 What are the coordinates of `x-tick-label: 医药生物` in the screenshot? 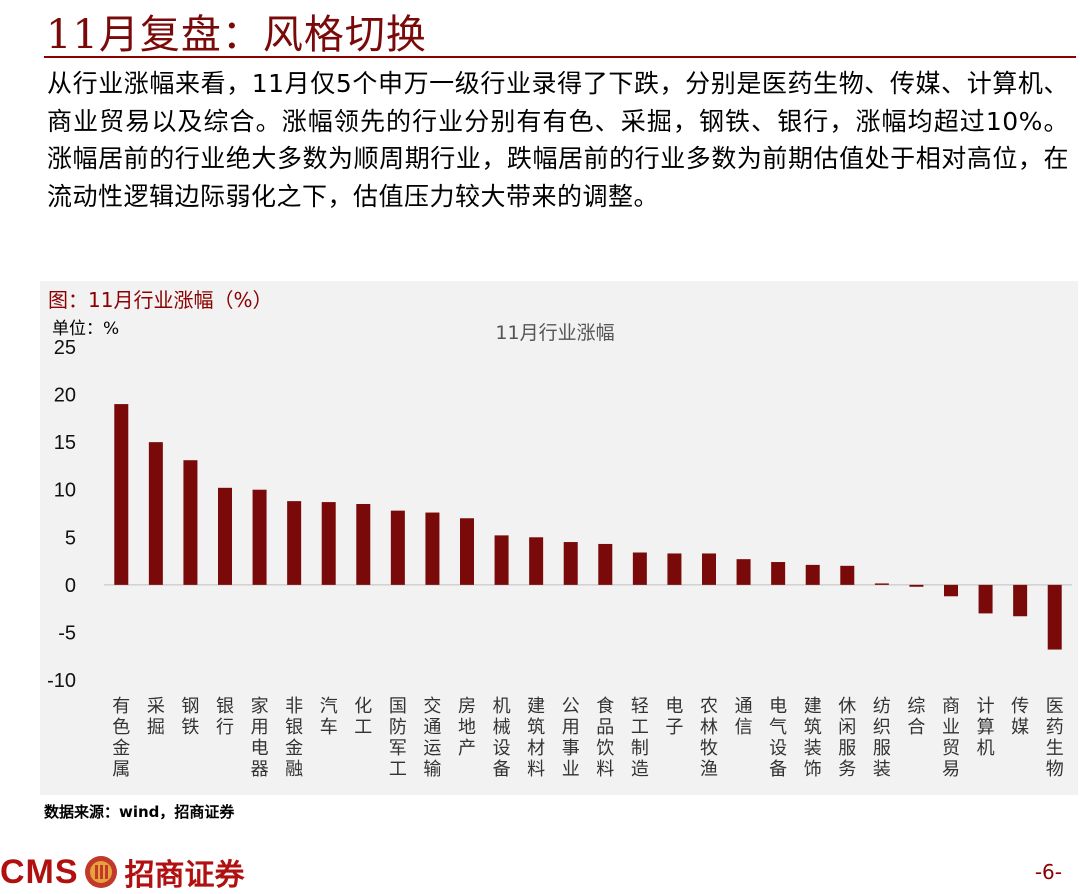 It's located at (1055, 738).